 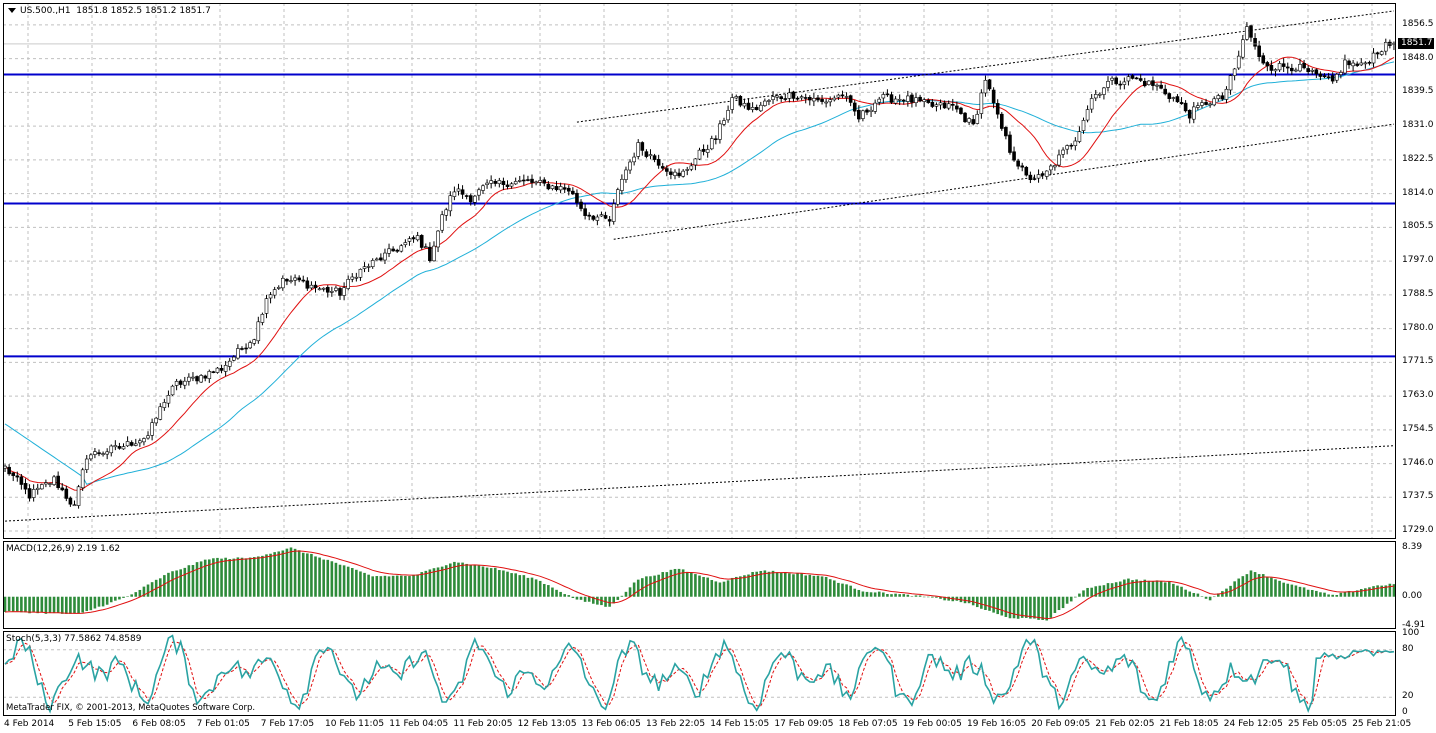 What do you see at coordinates (699, 585) in the screenshot?
I see `macd-pane` at bounding box center [699, 585].